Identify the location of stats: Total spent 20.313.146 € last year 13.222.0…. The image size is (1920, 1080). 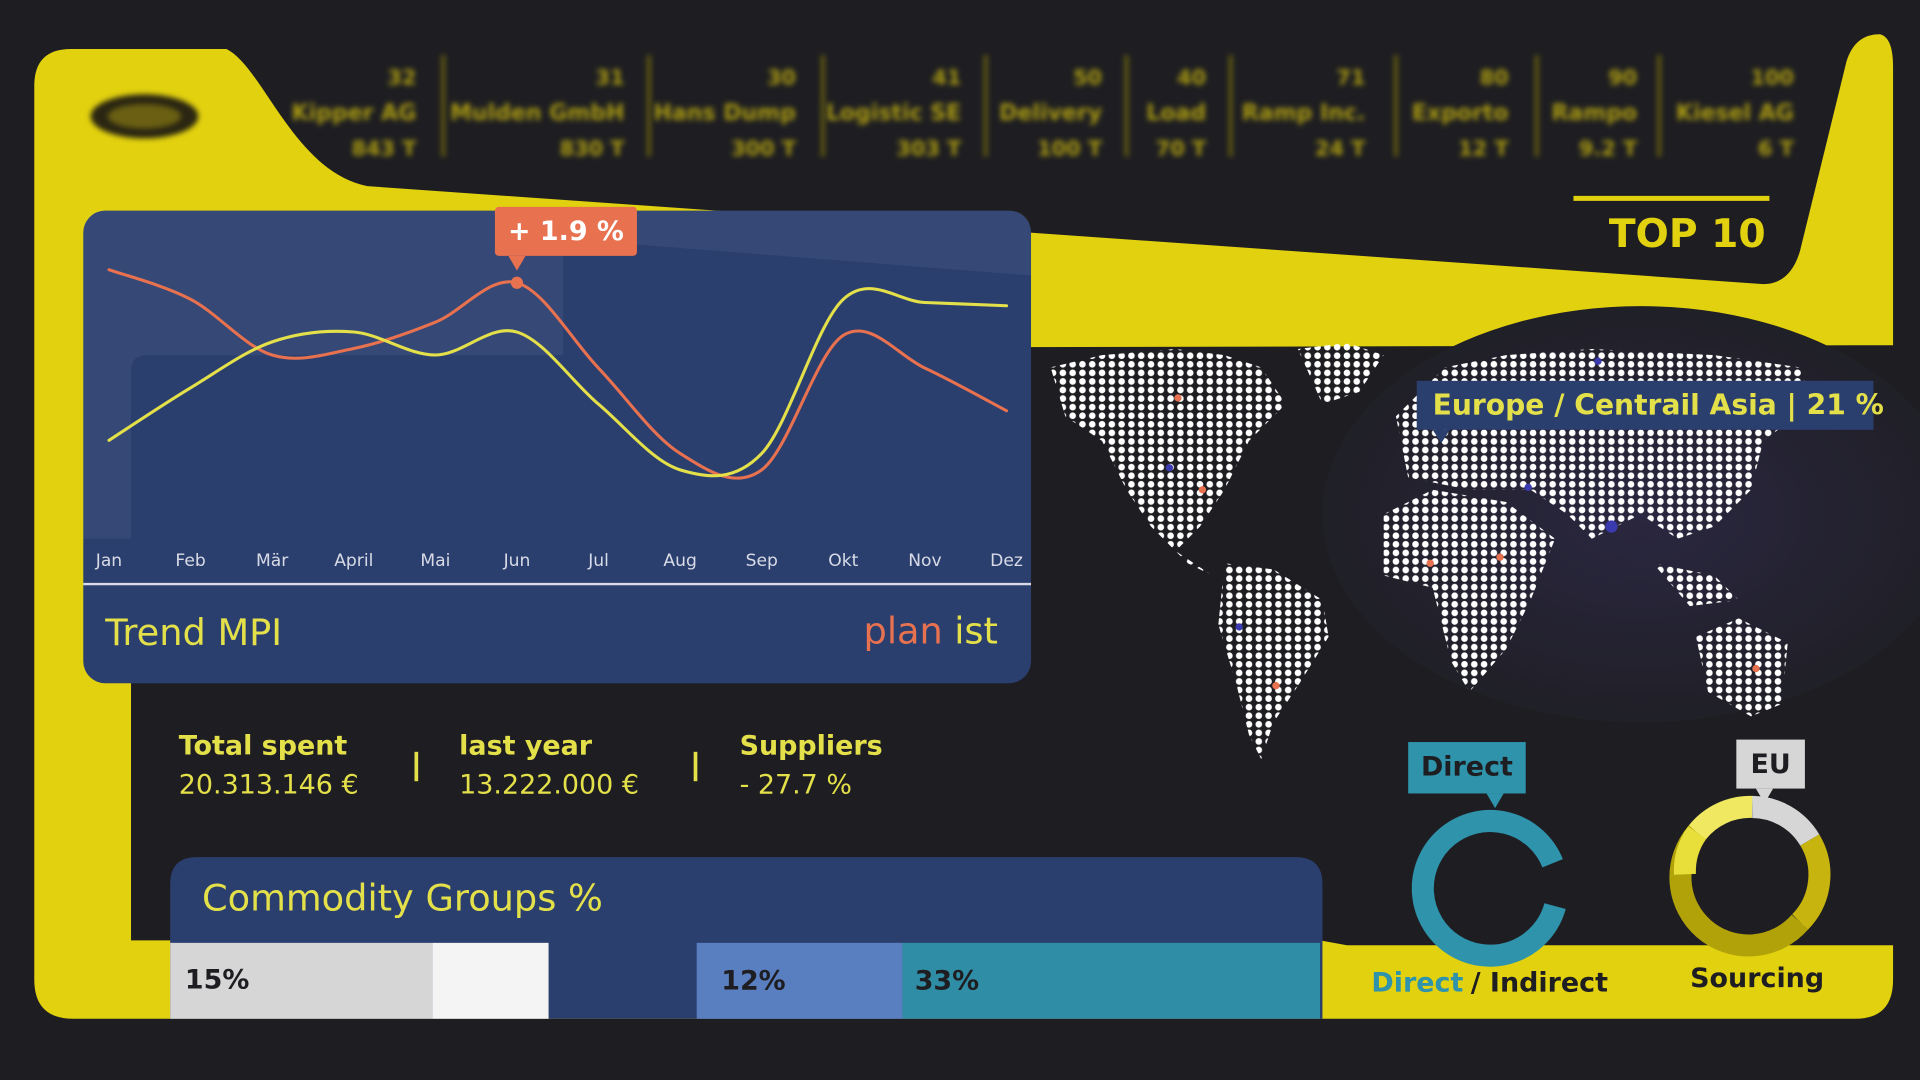
(531, 765).